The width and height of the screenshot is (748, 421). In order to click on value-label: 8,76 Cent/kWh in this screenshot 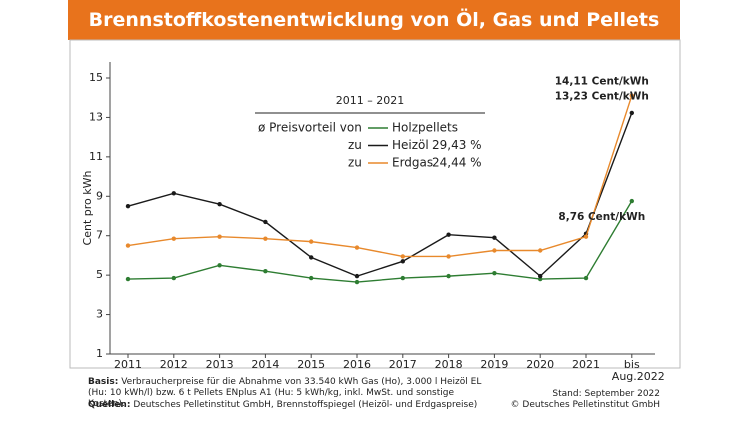, I will do `click(601, 217)`.